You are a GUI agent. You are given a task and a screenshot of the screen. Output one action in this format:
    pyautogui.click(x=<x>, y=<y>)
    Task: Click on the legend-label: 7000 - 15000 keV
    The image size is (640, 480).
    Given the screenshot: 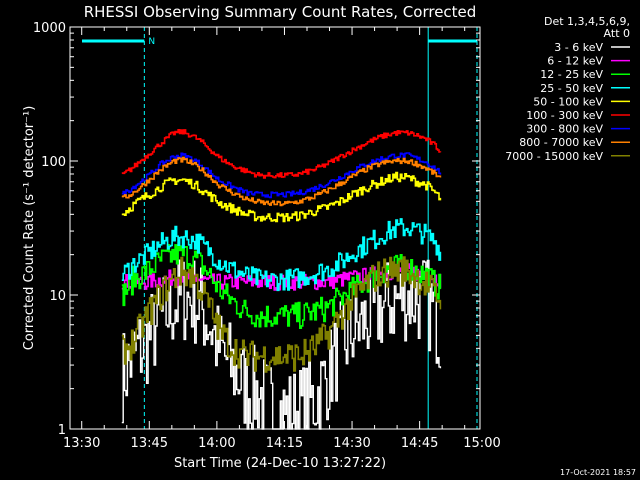 What is the action you would take?
    pyautogui.click(x=554, y=156)
    